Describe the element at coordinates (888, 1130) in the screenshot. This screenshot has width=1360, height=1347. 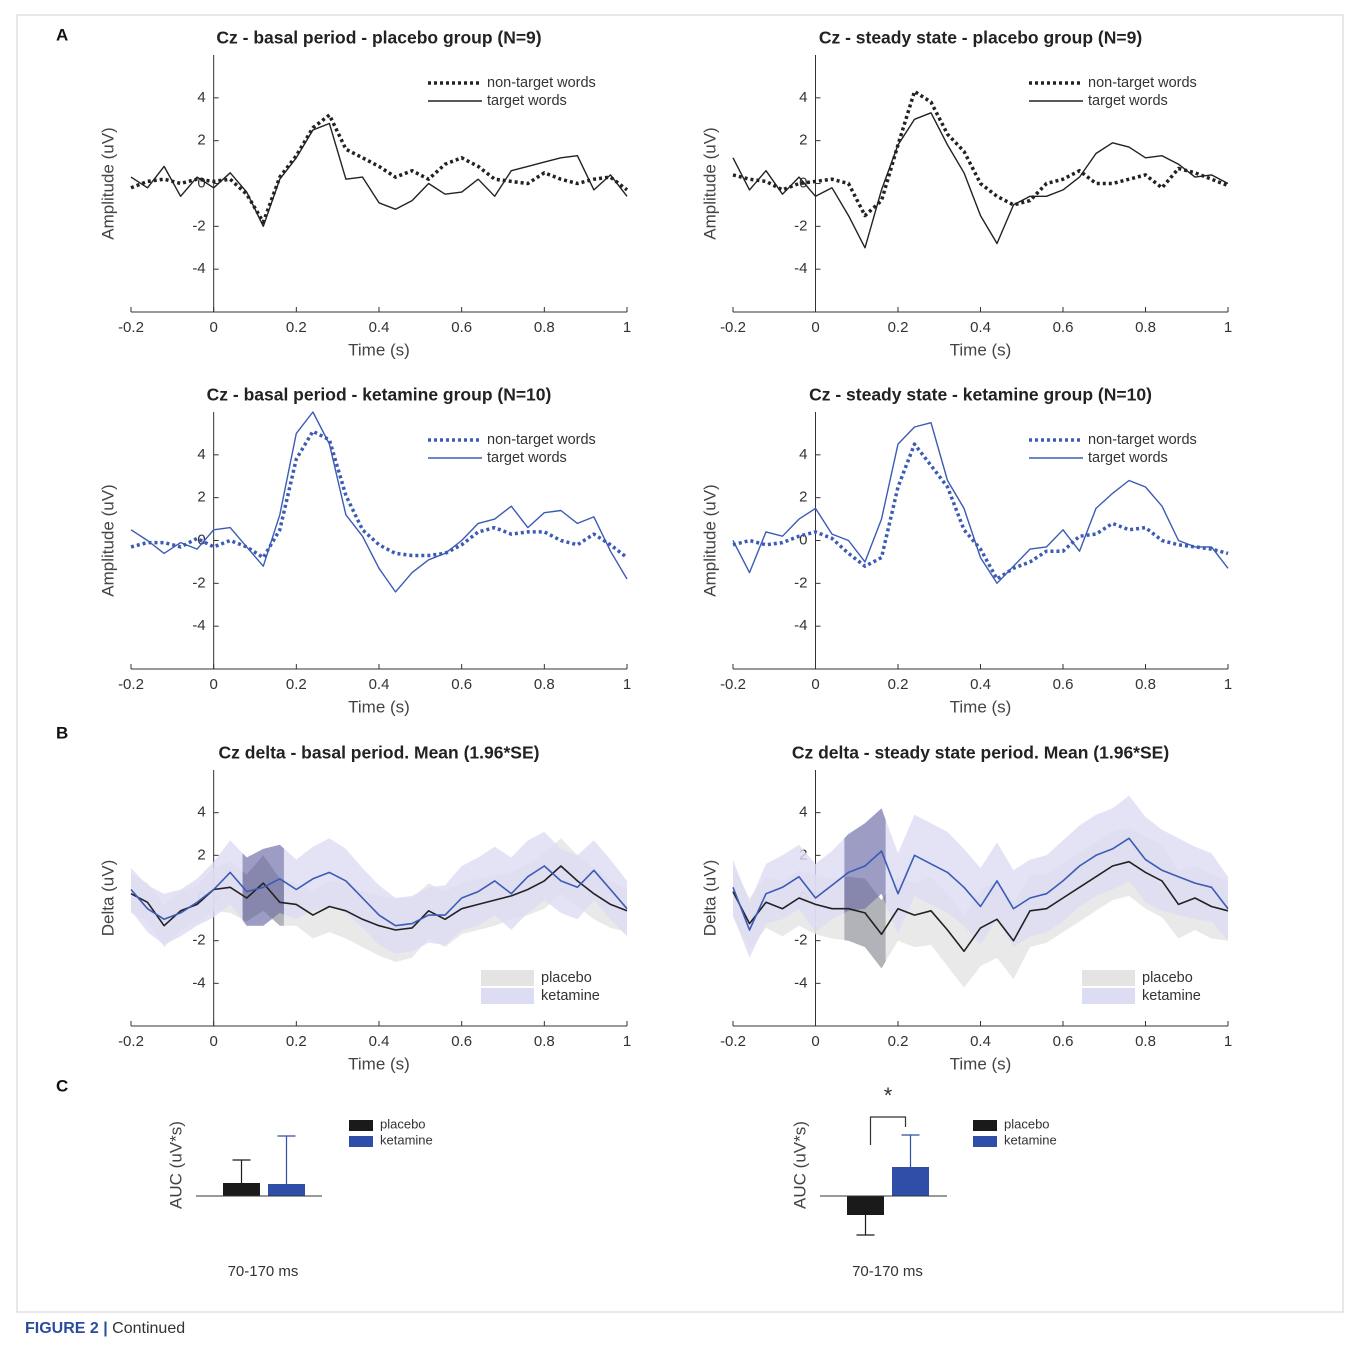
I see `significance-bracket` at that location.